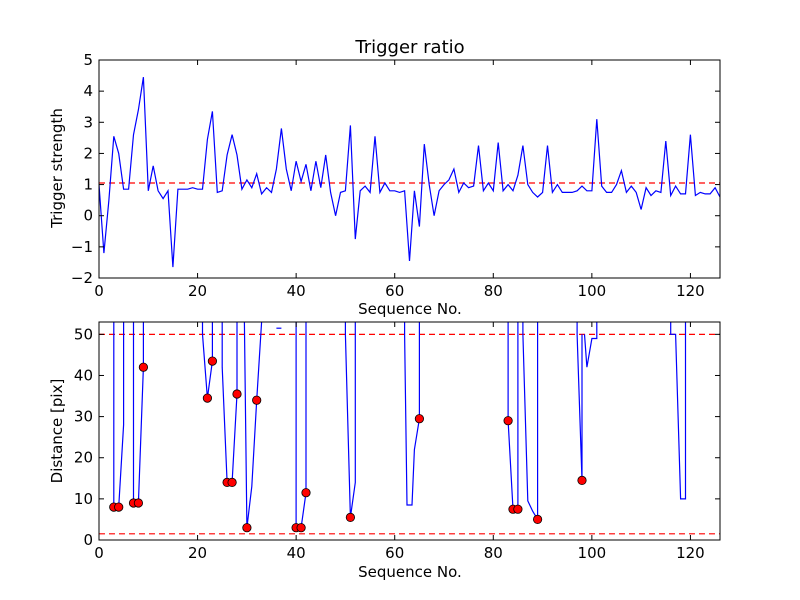 Image resolution: width=800 pixels, height=600 pixels. I want to click on top-y-tick-label-3: 1, so click(88, 185).